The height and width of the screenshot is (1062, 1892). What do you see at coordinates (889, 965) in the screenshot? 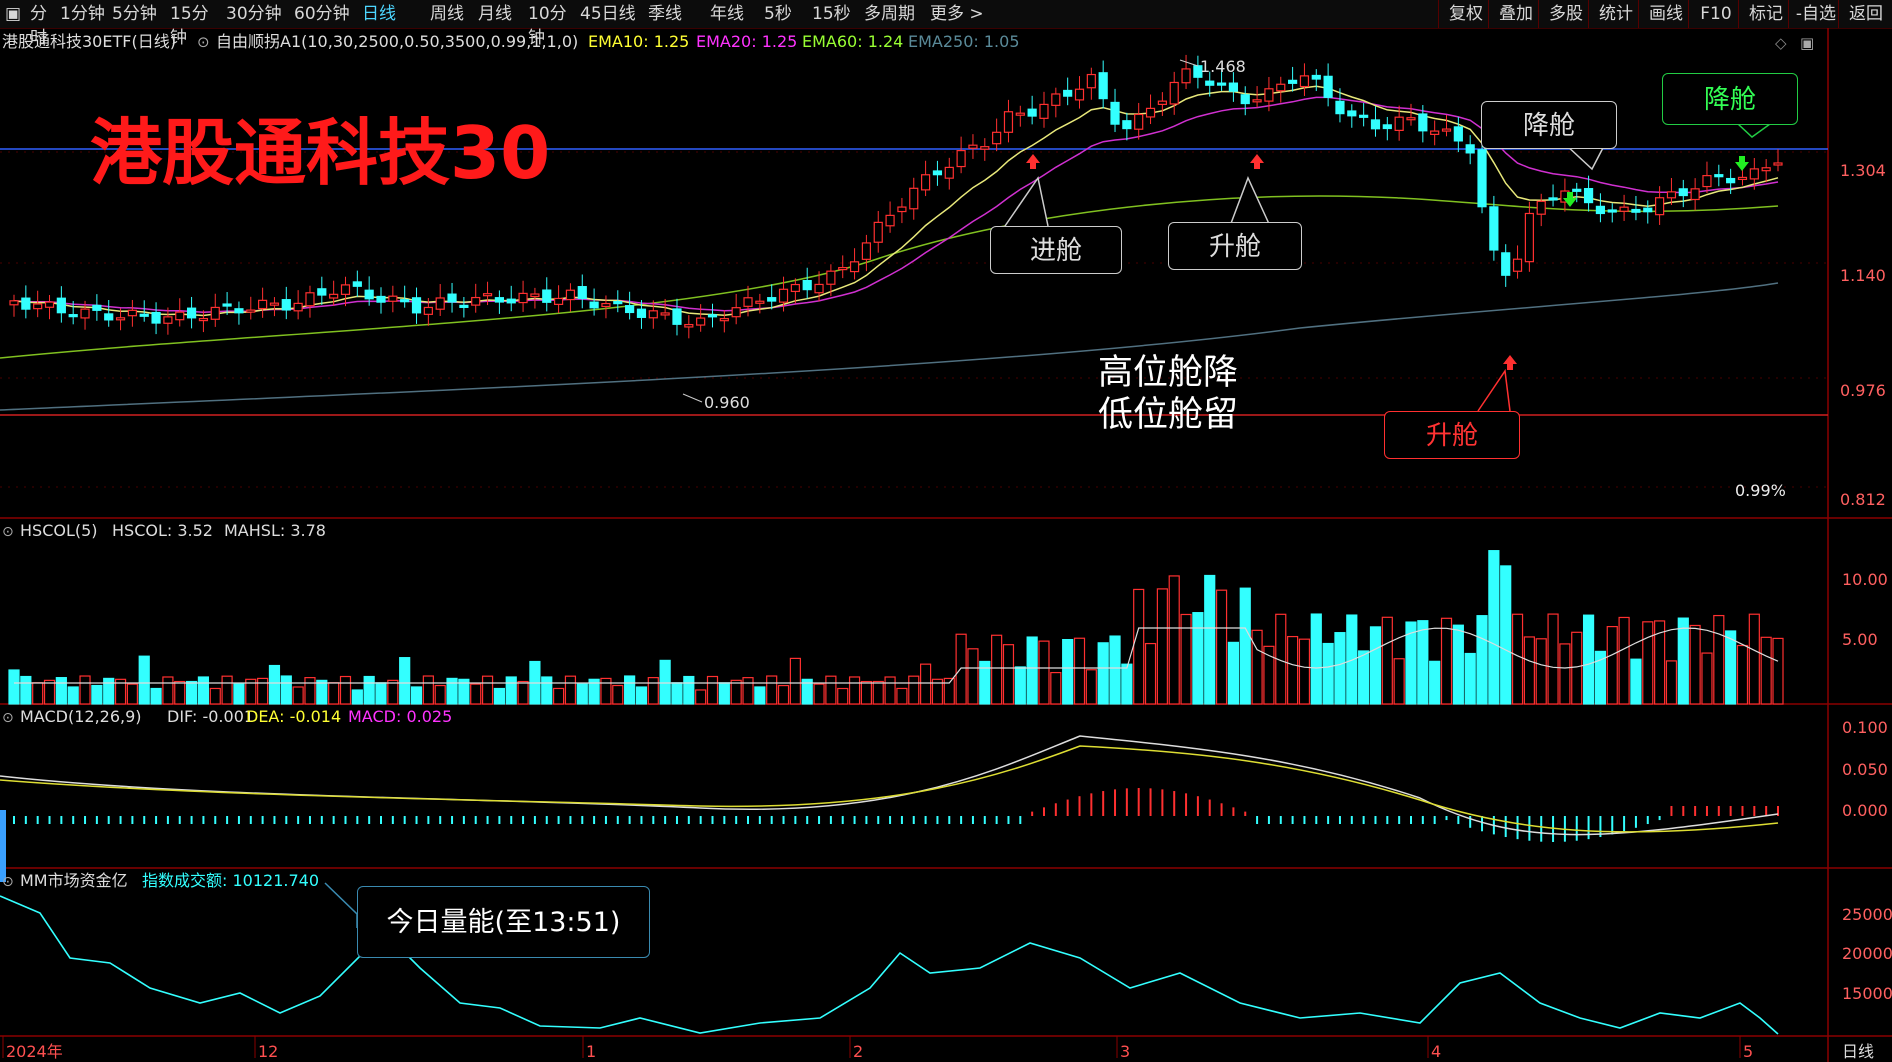
I see `money-path` at bounding box center [889, 965].